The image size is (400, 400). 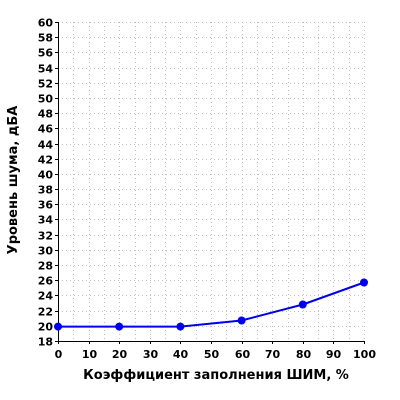 What do you see at coordinates (59, 354) in the screenshot?
I see `x-tick-label: 0` at bounding box center [59, 354].